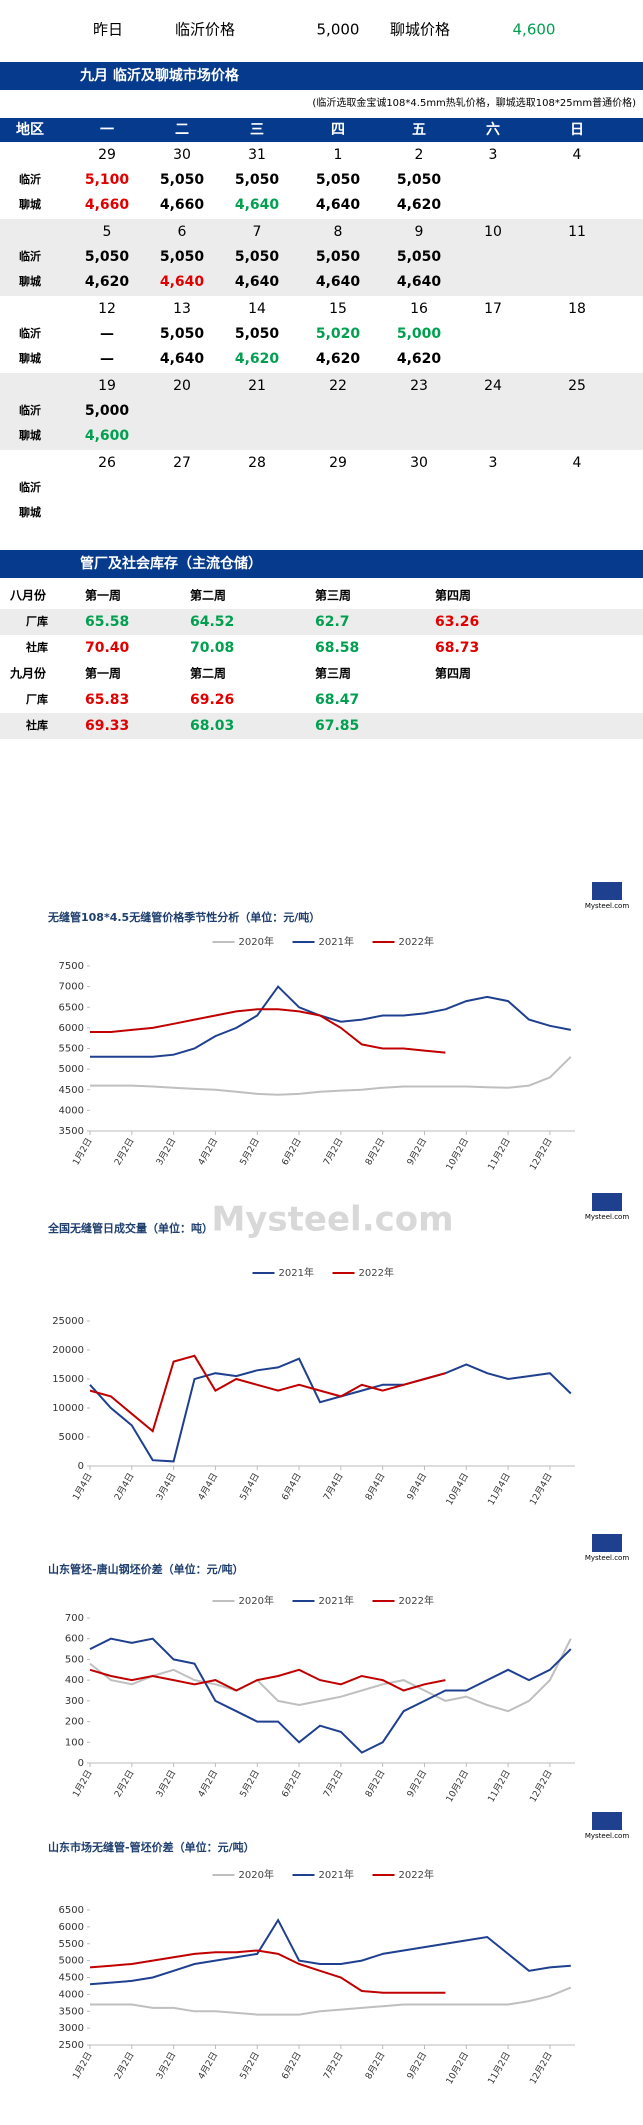 The width and height of the screenshot is (643, 2125). What do you see at coordinates (577, 130) in the screenshot?
I see `calendar-header-cell: 日` at bounding box center [577, 130].